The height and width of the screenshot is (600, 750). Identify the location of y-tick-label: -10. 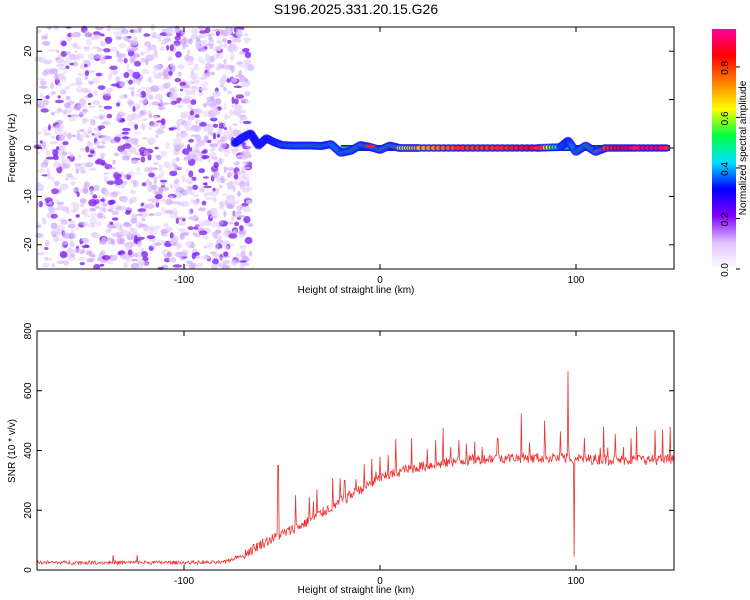
(28, 196).